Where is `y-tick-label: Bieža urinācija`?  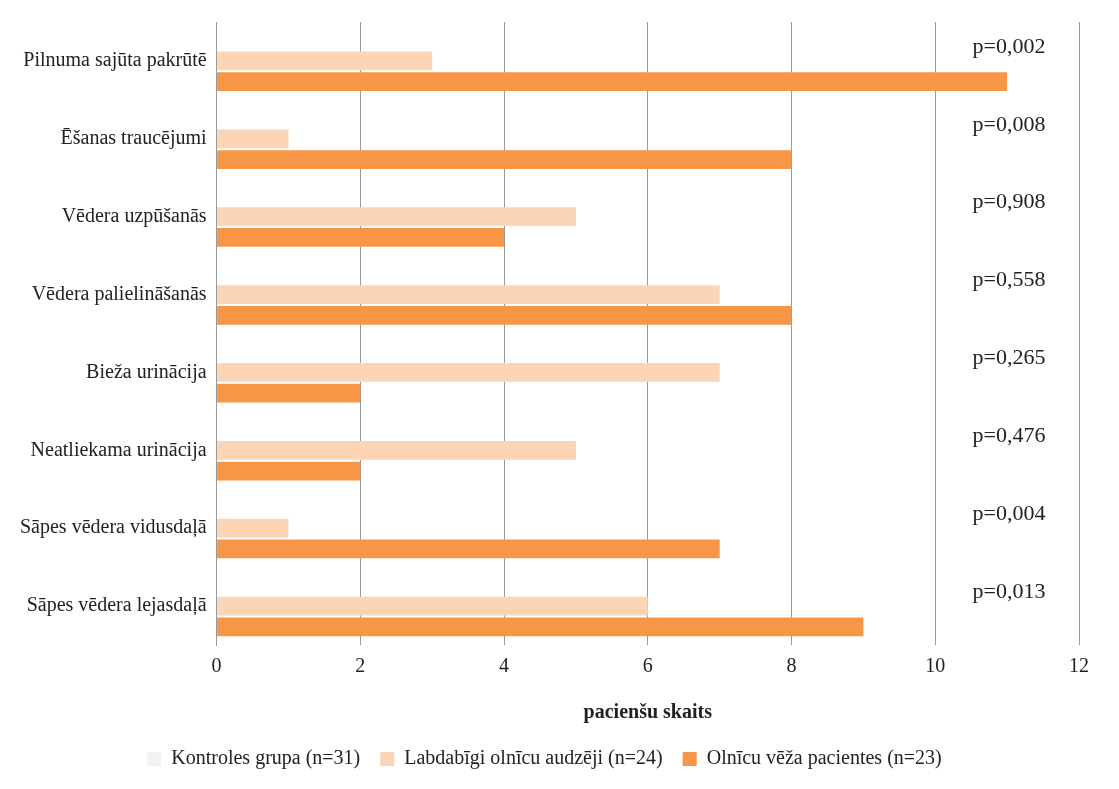 y-tick-label: Bieža urinācija is located at coordinates (146, 371).